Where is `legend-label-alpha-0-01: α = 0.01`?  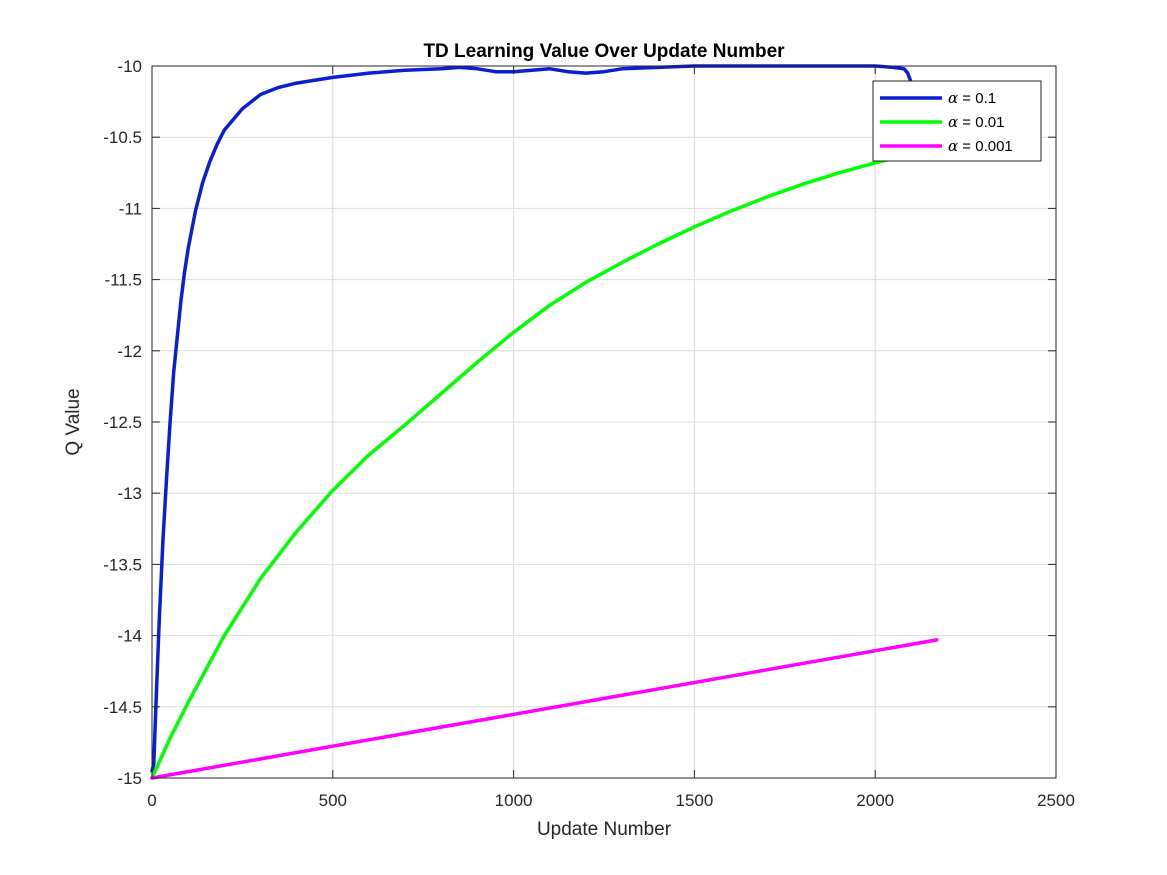
legend-label-alpha-0-01: α = 0.01 is located at coordinates (976, 122).